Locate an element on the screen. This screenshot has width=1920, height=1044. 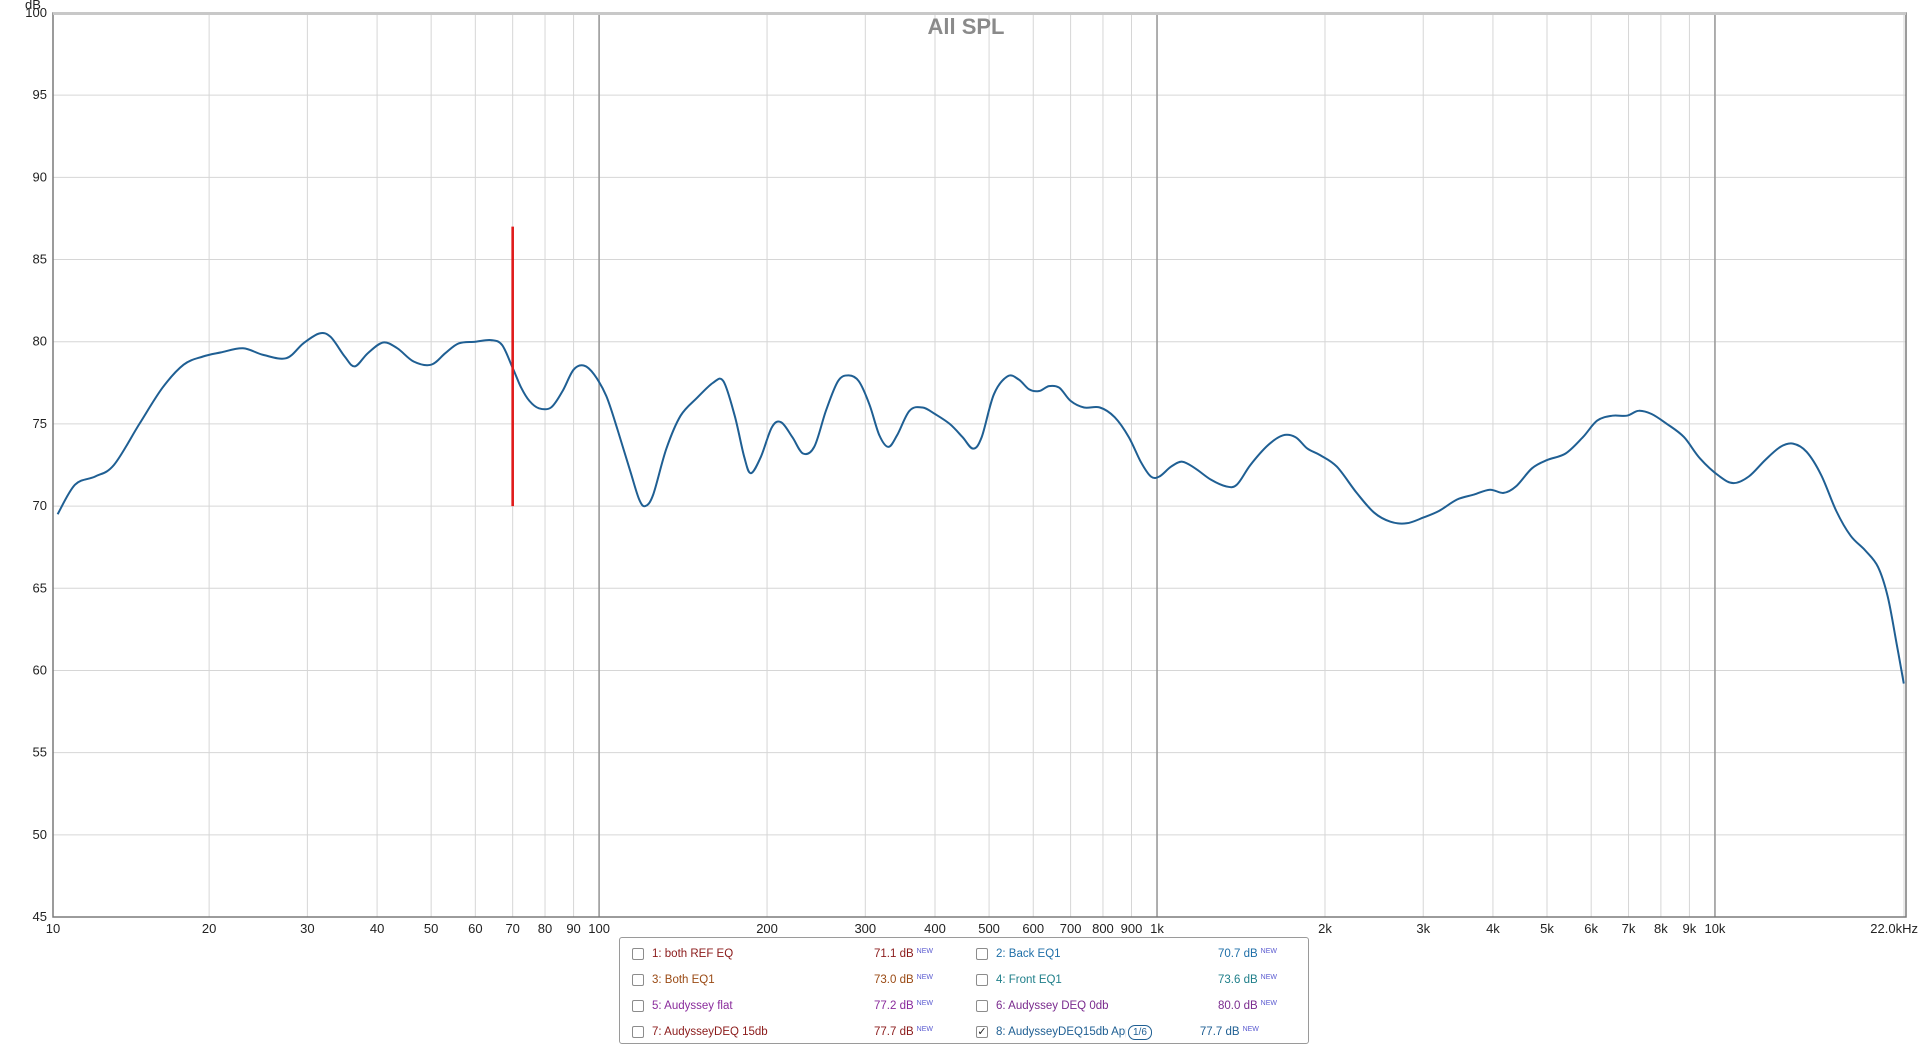
y-tick-label: 95 is located at coordinates (40, 94).